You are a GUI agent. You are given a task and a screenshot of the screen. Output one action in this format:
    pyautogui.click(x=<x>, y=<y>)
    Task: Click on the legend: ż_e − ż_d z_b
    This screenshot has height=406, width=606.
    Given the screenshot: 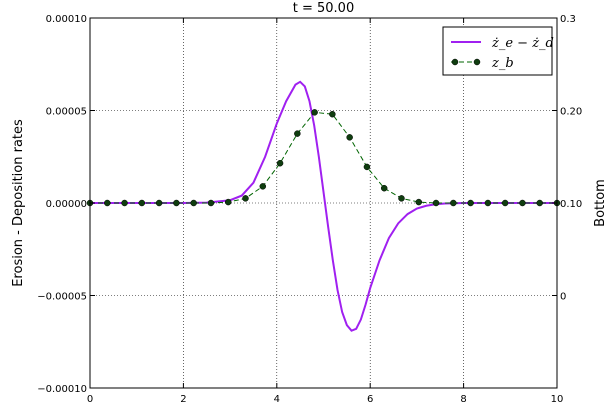 What is the action you would take?
    pyautogui.click(x=498, y=51)
    